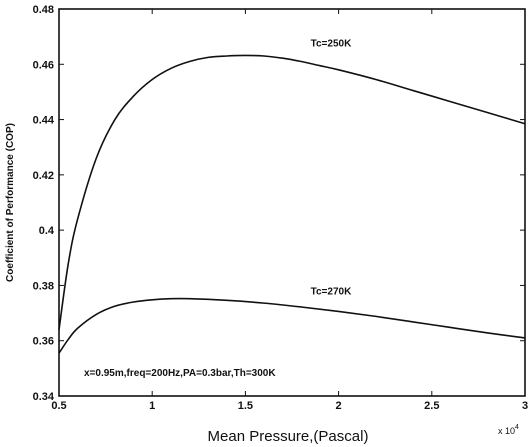  What do you see at coordinates (43, 10) in the screenshot?
I see `y-tick-label: 0.48` at bounding box center [43, 10].